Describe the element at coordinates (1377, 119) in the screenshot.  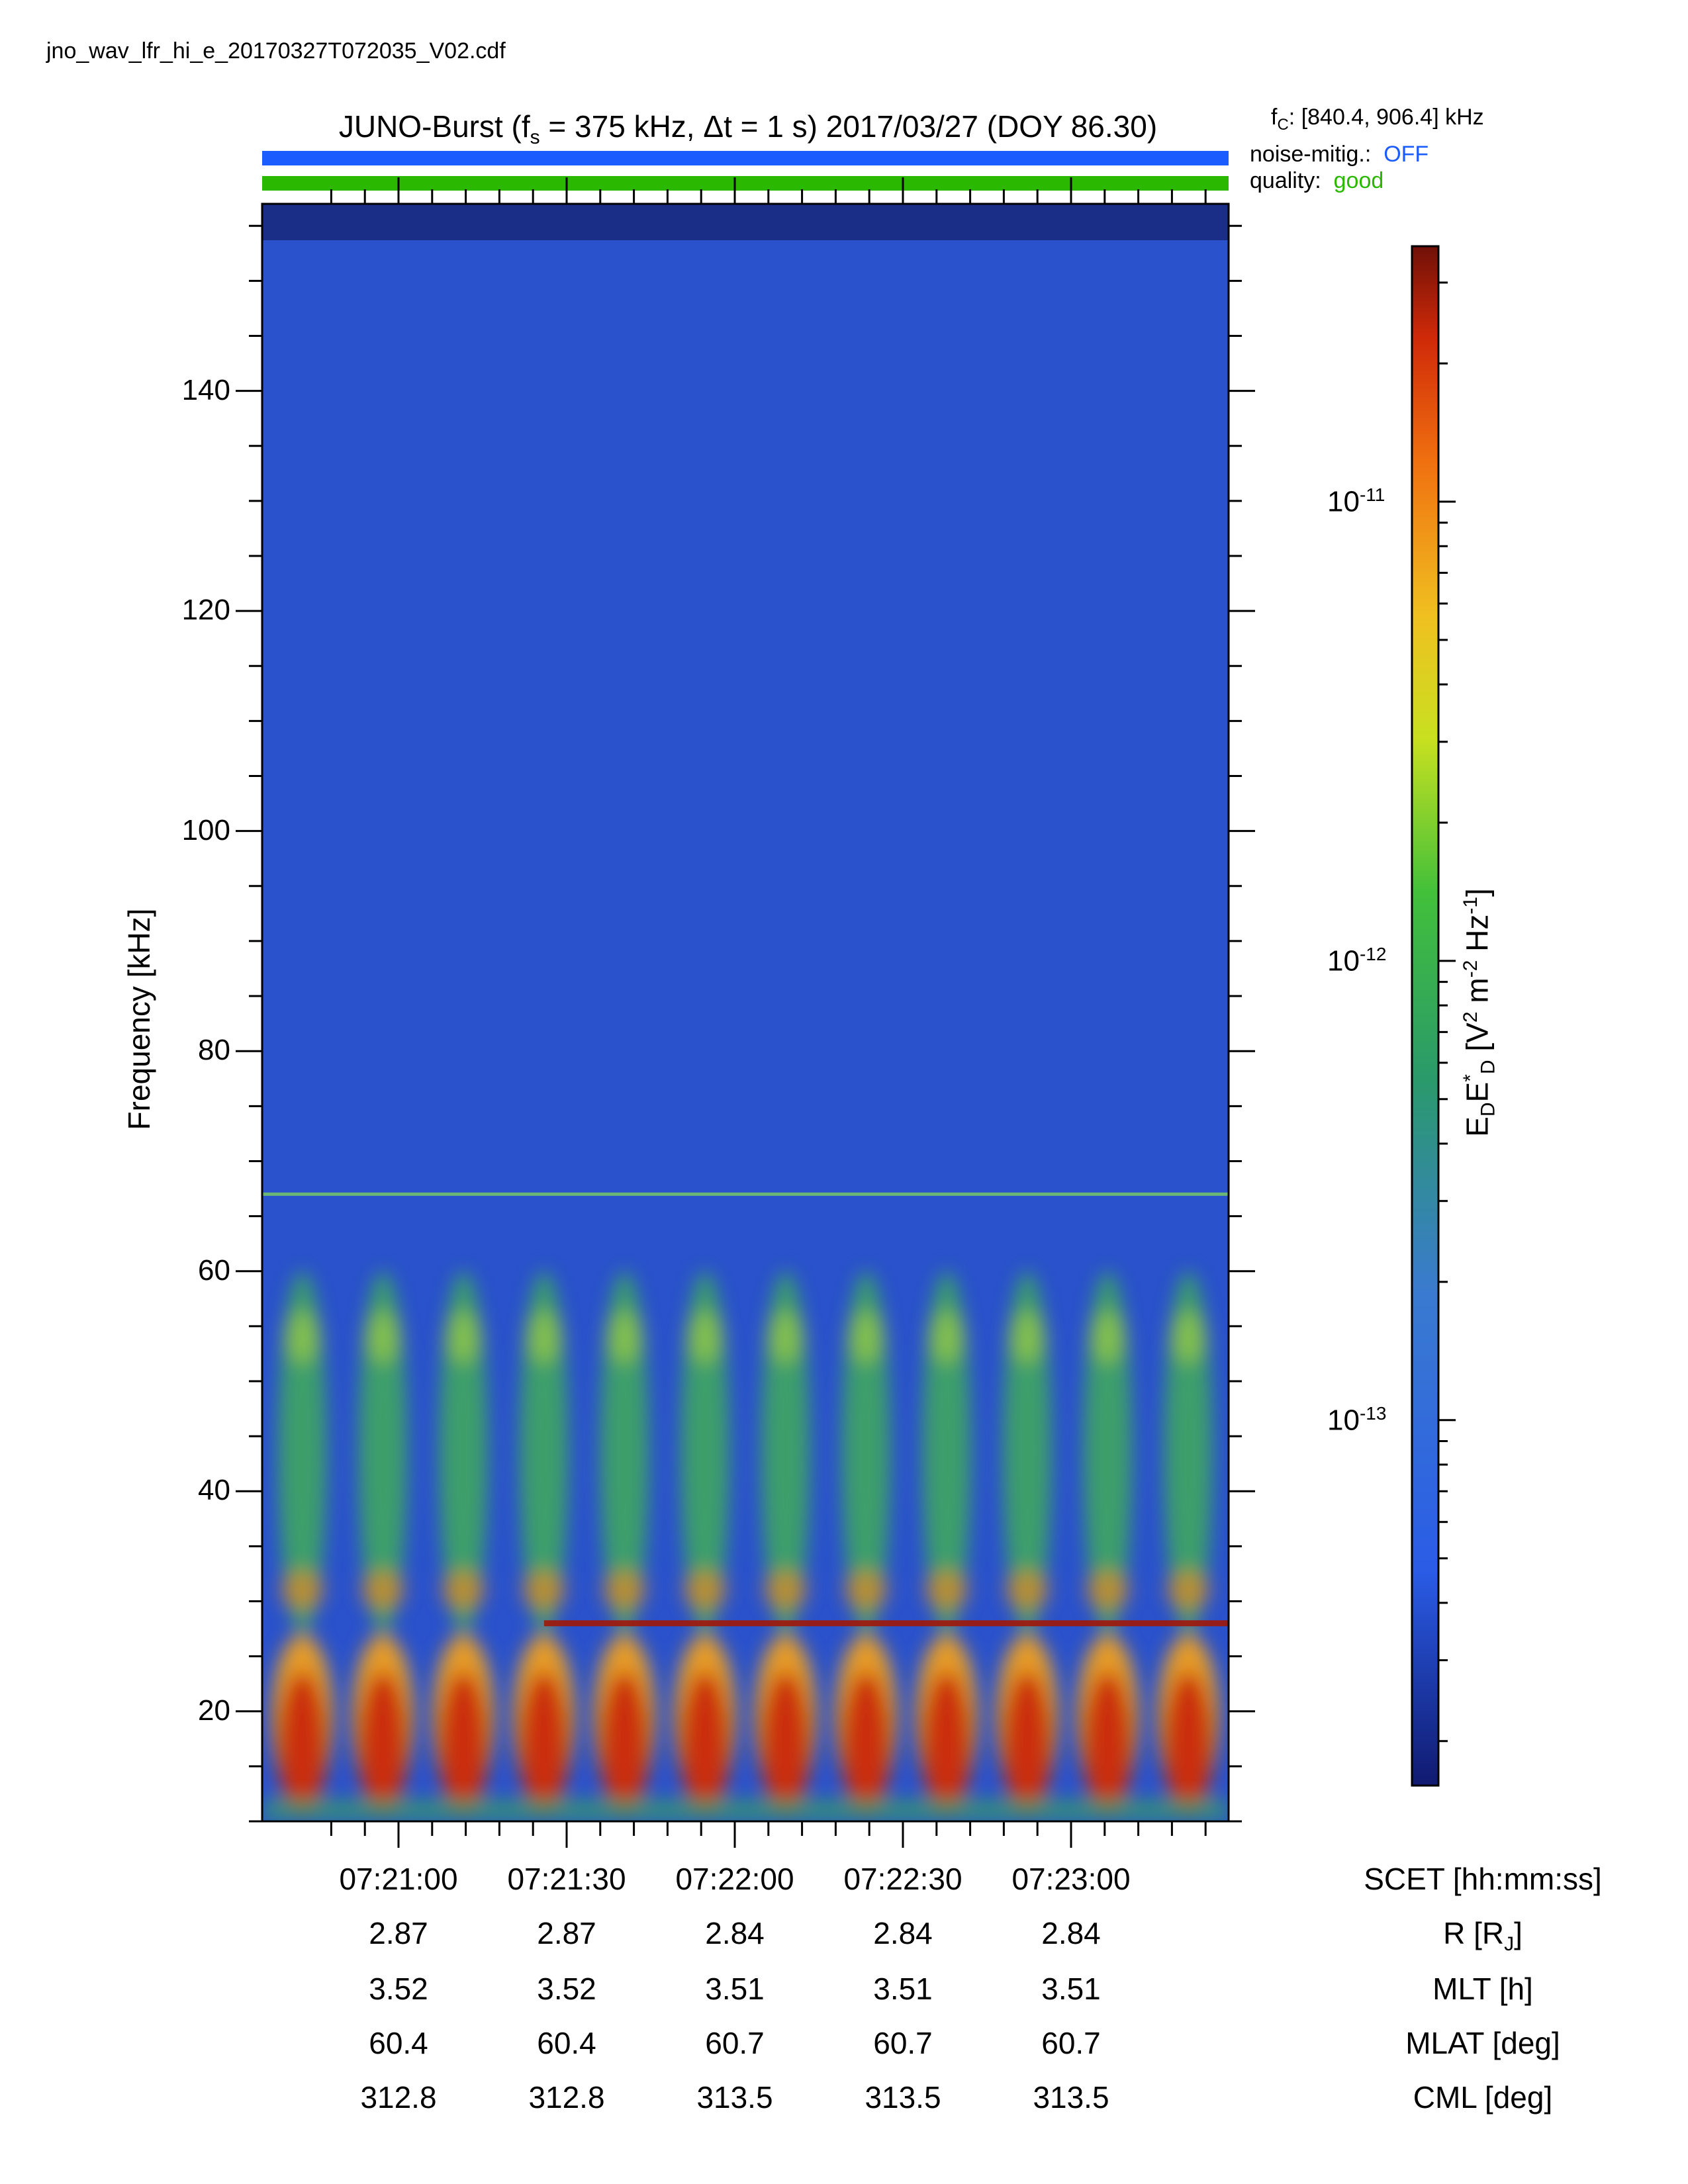
I see `frequency-center-label: fC: [840.4, 906.4] kHz` at that location.